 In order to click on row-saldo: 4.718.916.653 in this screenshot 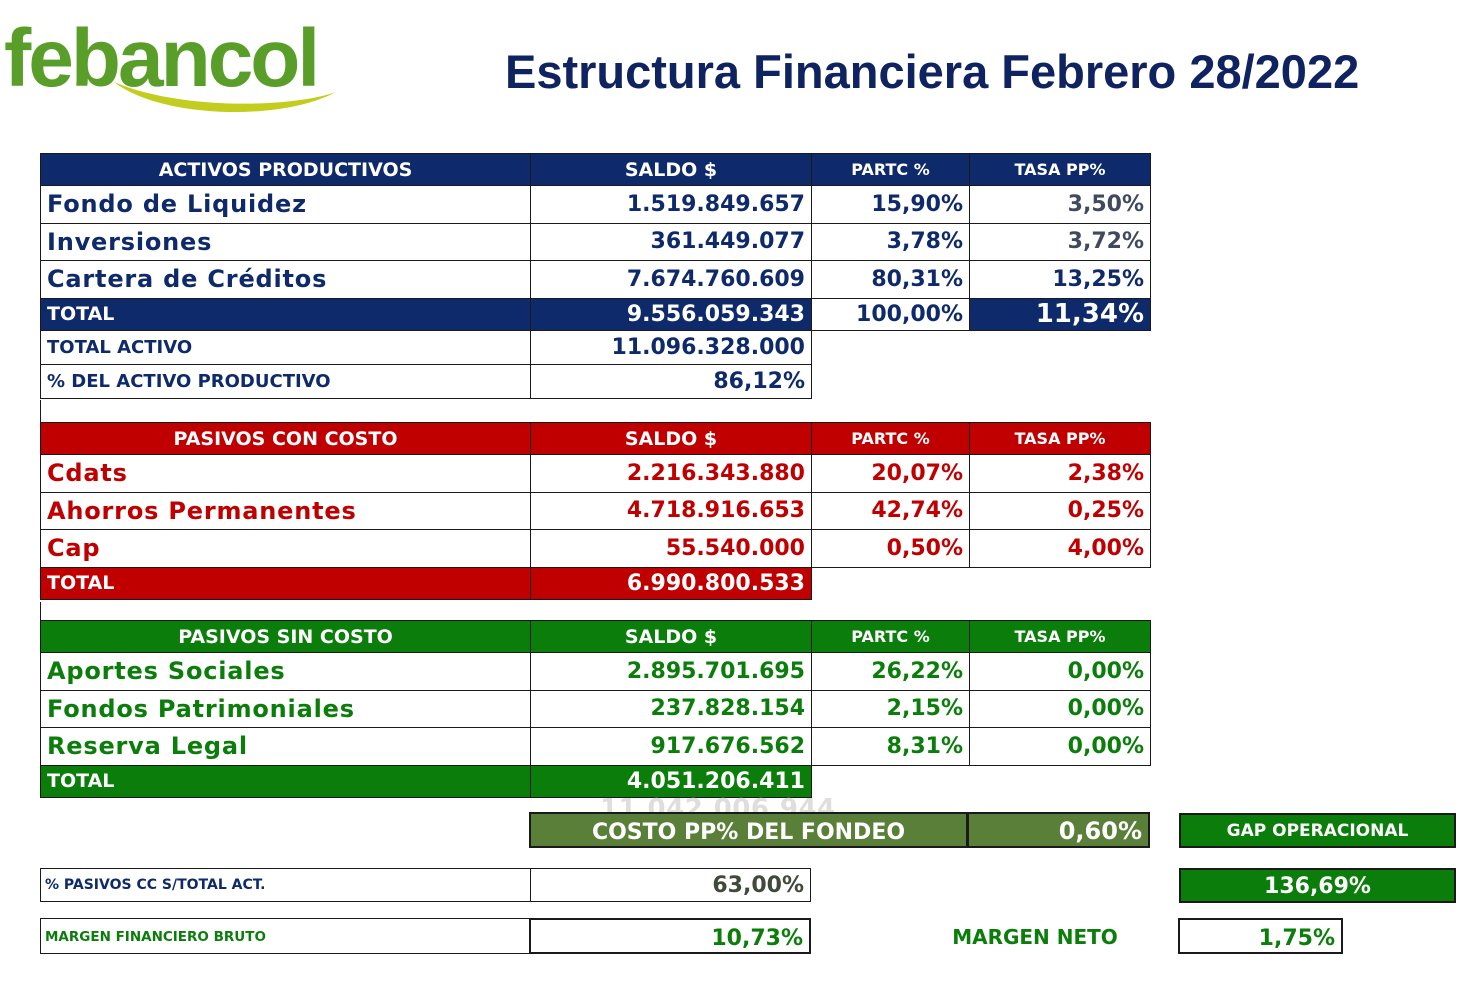, I will do `click(671, 510)`.